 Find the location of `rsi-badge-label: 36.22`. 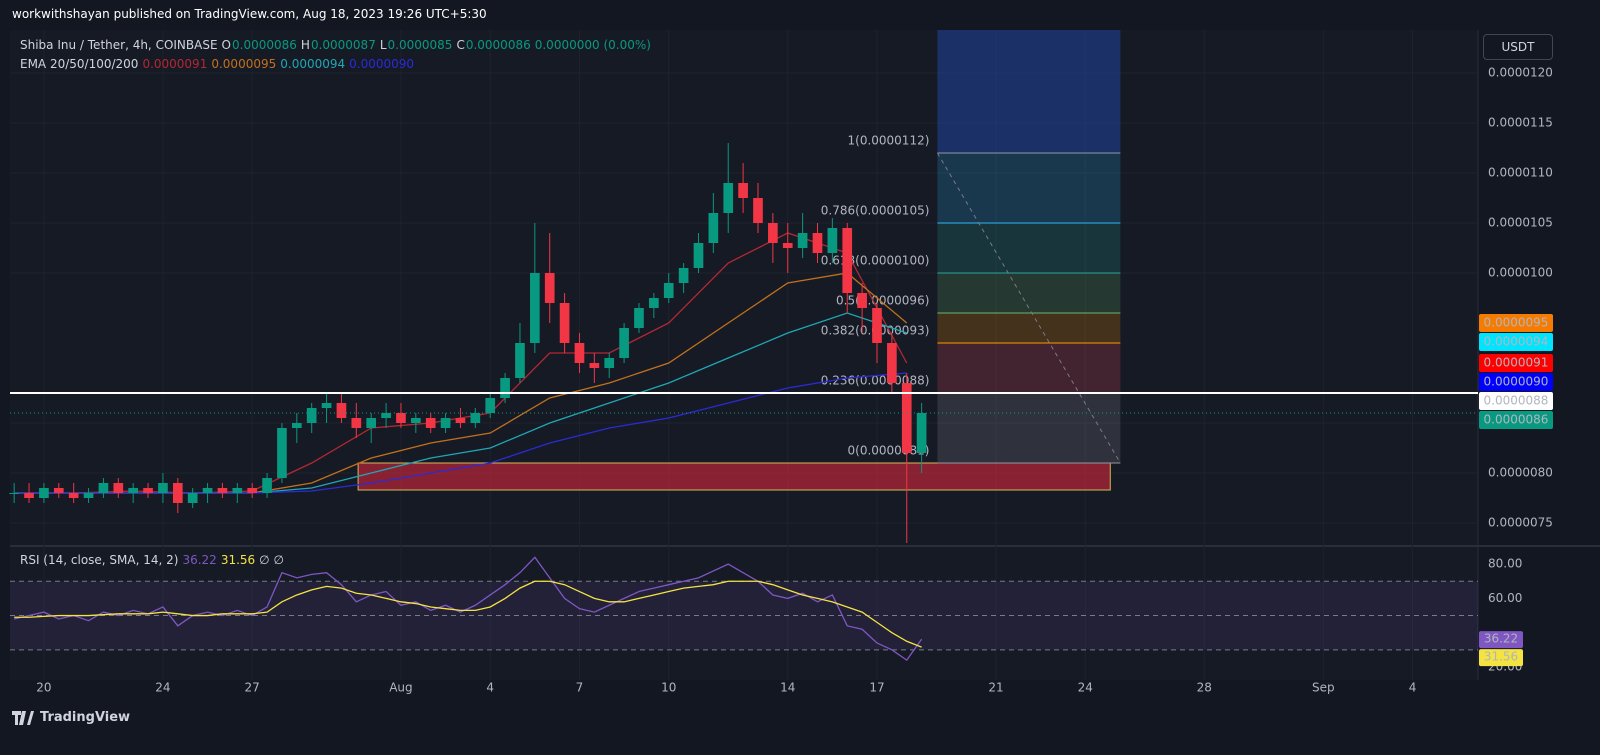

rsi-badge-label: 36.22 is located at coordinates (1501, 639).